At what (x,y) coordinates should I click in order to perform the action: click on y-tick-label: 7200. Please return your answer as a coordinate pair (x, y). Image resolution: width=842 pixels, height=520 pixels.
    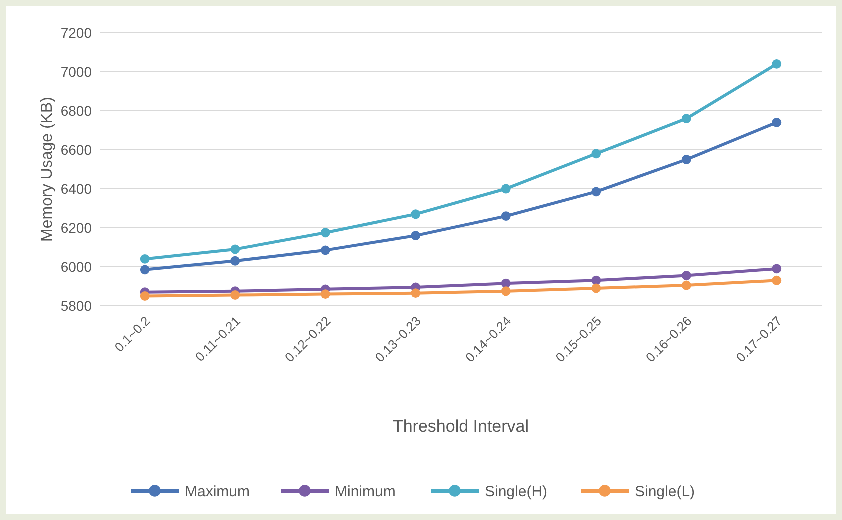
    Looking at the image, I should click on (76, 32).